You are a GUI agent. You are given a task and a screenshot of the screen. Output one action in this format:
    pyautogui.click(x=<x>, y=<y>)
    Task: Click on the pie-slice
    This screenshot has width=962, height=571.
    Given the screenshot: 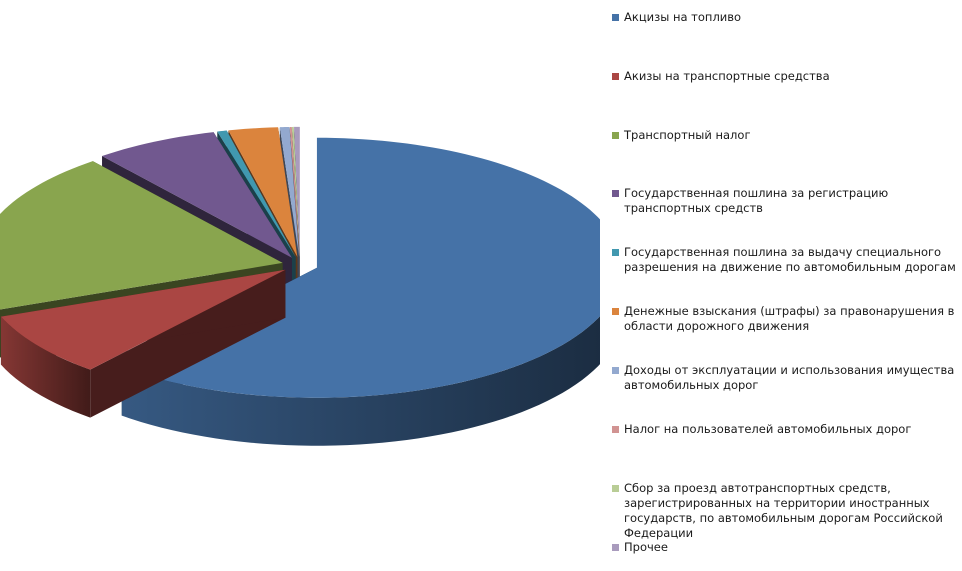 What is the action you would take?
    pyautogui.click(x=143, y=343)
    